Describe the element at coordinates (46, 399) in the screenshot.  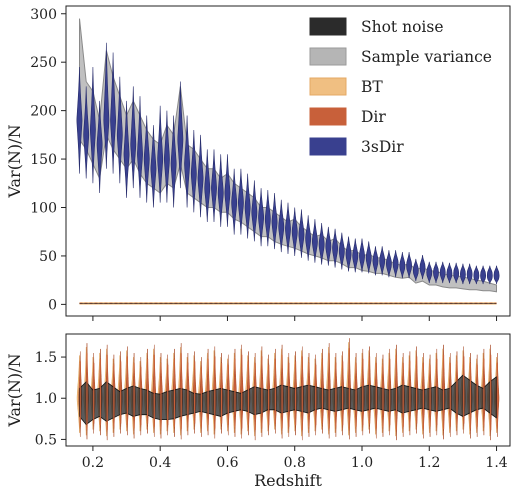
I see `bottom-y-tick-label: 1.0` at that location.